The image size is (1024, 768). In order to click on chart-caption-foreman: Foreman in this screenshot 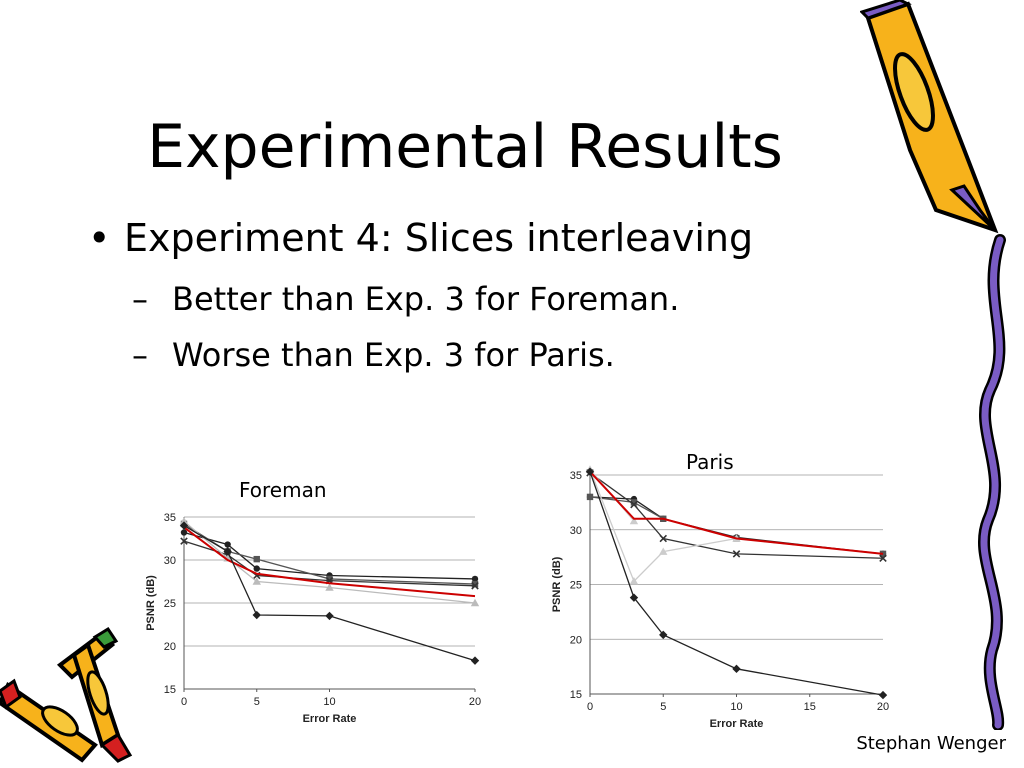, I will do `click(283, 490)`.